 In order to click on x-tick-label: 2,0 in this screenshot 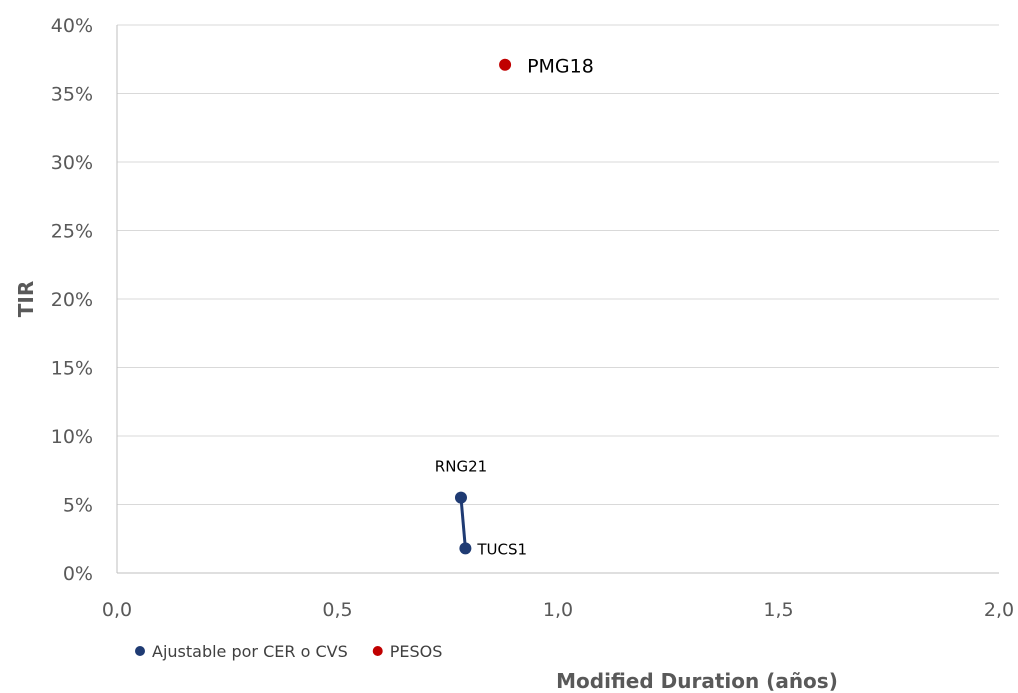, I will do `click(999, 610)`.